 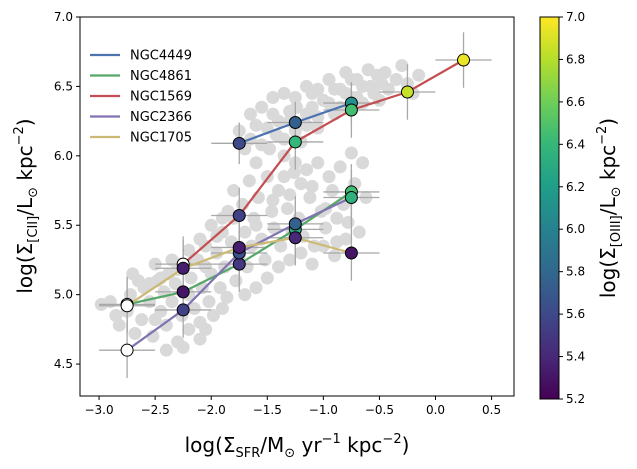 I want to click on legend-label-ngc2366: NGC2366, so click(x=161, y=117).